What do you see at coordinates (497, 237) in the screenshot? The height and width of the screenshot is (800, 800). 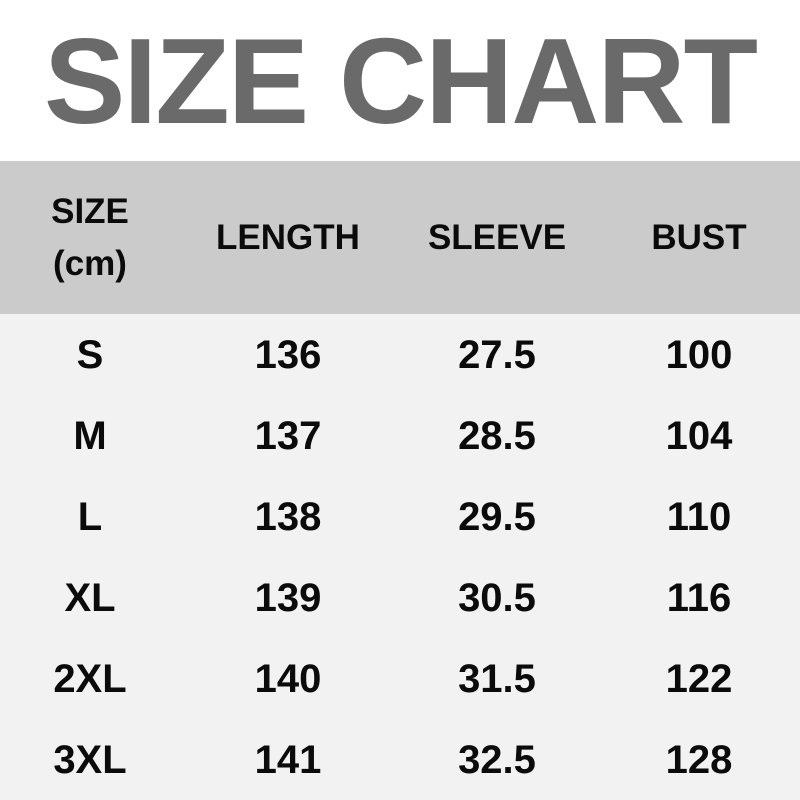 I see `column-header-sleeve: SLEEVE` at bounding box center [497, 237].